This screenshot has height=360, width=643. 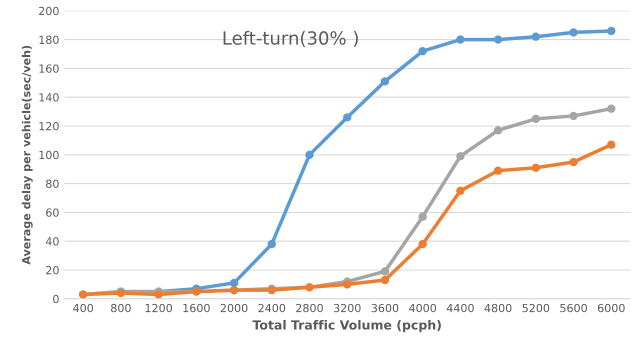 I want to click on x-tick-label: 4400, so click(x=460, y=308).